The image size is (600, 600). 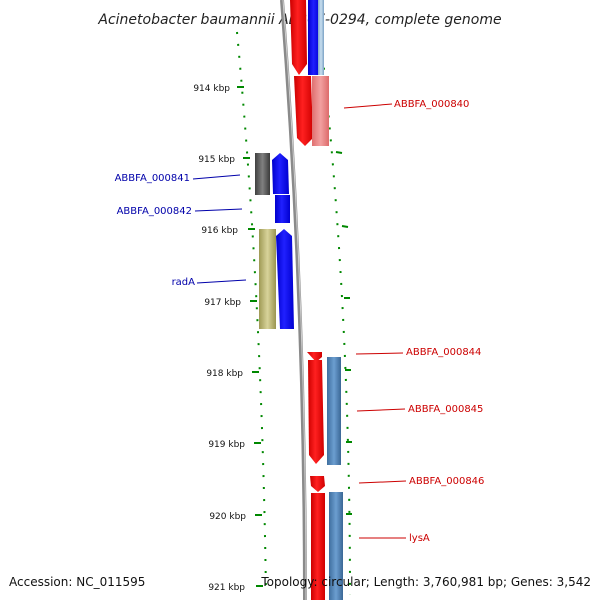 What do you see at coordinates (226, 445) in the screenshot?
I see `scale-label: 919 kbp` at bounding box center [226, 445].